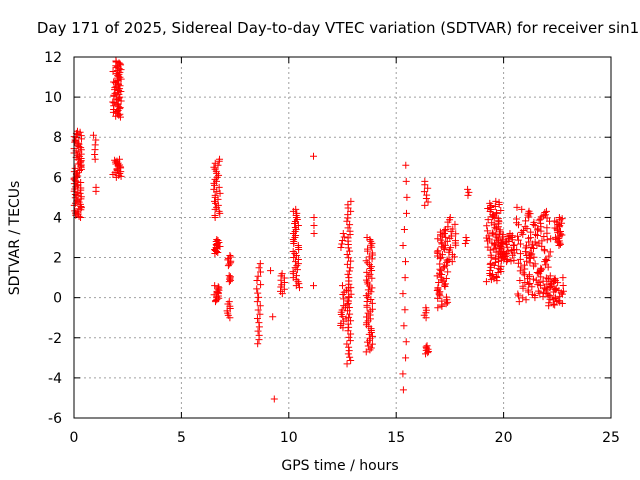 The height and width of the screenshot is (480, 640). What do you see at coordinates (396, 438) in the screenshot?
I see `x-tick-label: 15` at bounding box center [396, 438].